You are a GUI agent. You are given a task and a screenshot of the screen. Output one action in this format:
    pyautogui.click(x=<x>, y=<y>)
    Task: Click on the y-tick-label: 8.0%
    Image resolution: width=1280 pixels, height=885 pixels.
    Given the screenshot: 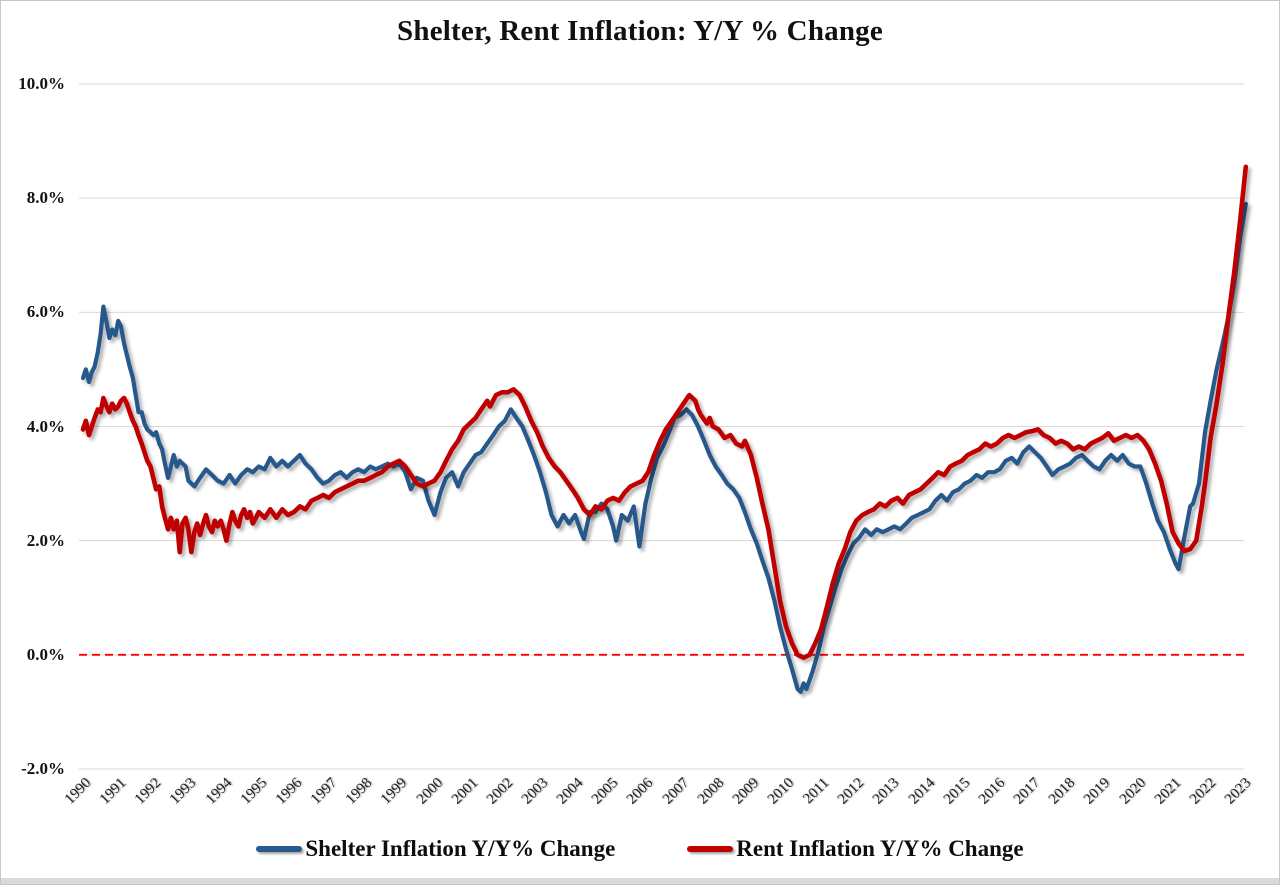 What is the action you would take?
    pyautogui.click(x=45, y=198)
    